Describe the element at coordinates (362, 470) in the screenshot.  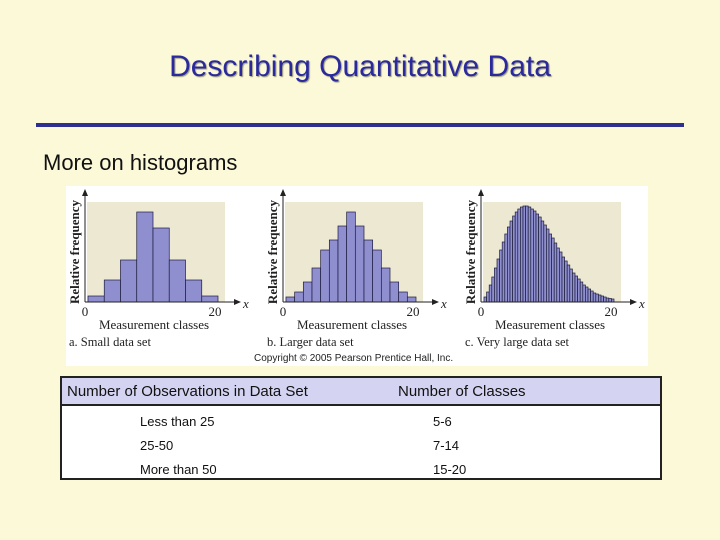
I see `table-row: More than 50 15-20` at that location.